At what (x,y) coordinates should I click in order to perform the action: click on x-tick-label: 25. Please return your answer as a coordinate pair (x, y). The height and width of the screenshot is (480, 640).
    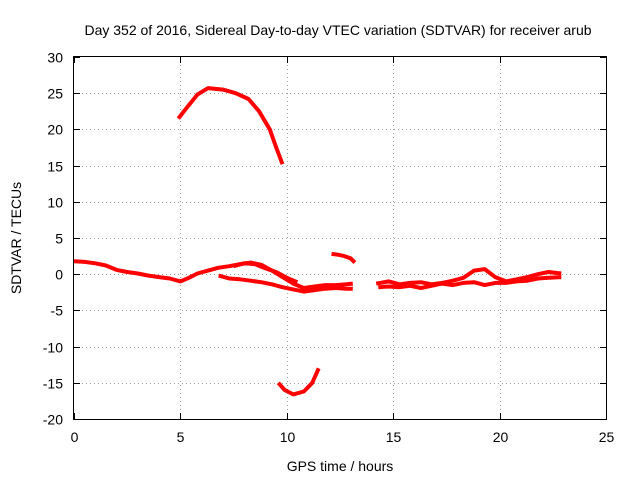
    Looking at the image, I should click on (607, 437).